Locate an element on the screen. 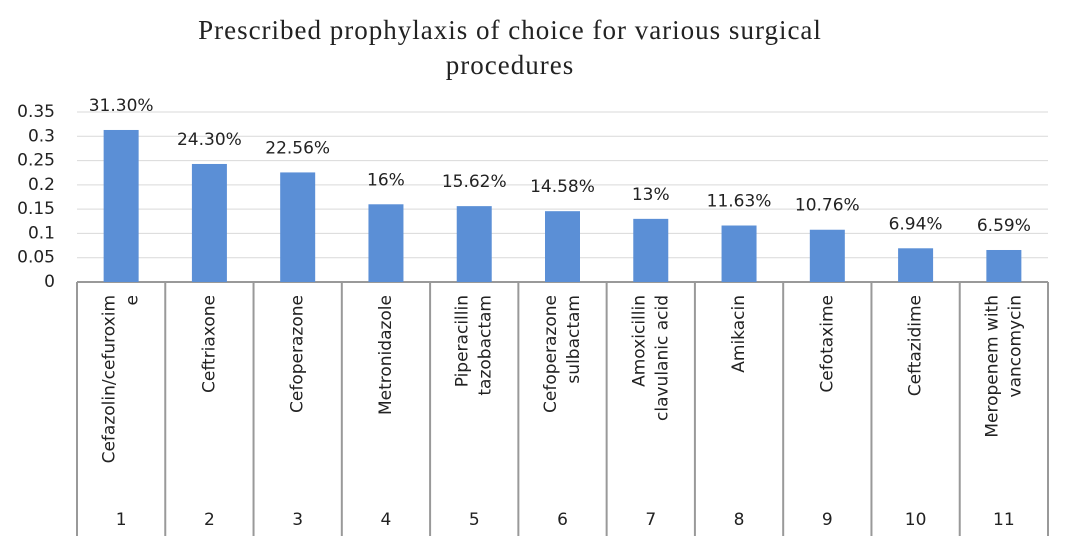 This screenshot has width=1068, height=546. x-tick-label: 6 is located at coordinates (562, 520).